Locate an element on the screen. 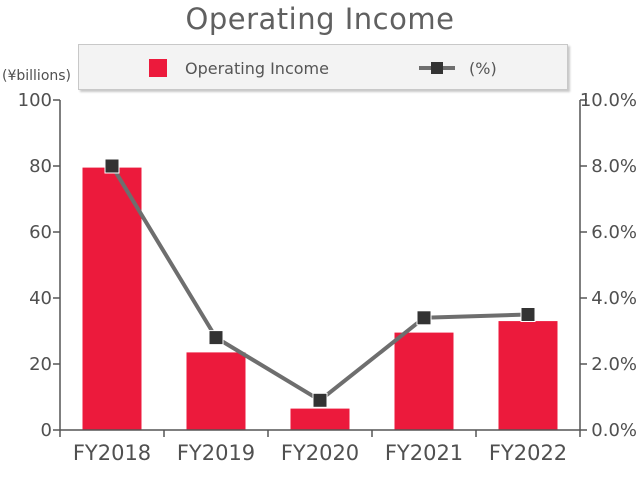  x-tick-label: FY2018 is located at coordinates (112, 453).